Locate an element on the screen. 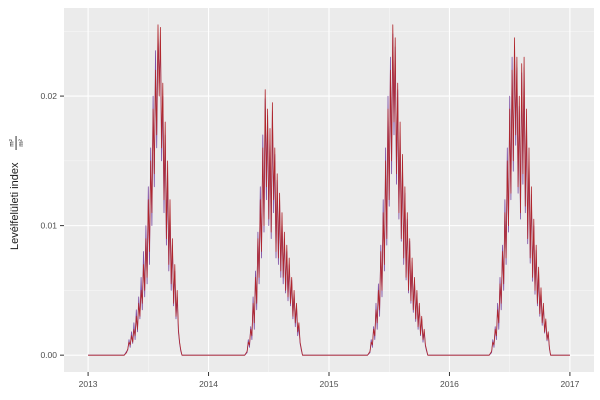  y-axis-title-fraction-bar is located at coordinates (16, 143).